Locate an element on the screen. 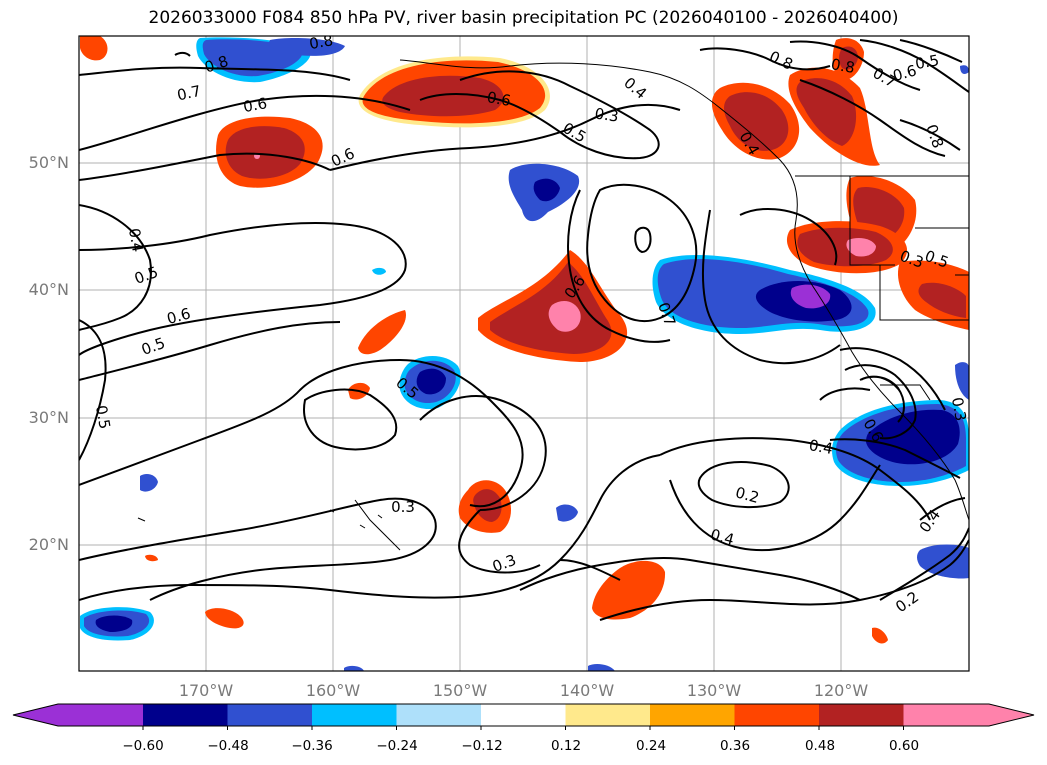  colorbar-tick: −0.60 is located at coordinates (143, 746).